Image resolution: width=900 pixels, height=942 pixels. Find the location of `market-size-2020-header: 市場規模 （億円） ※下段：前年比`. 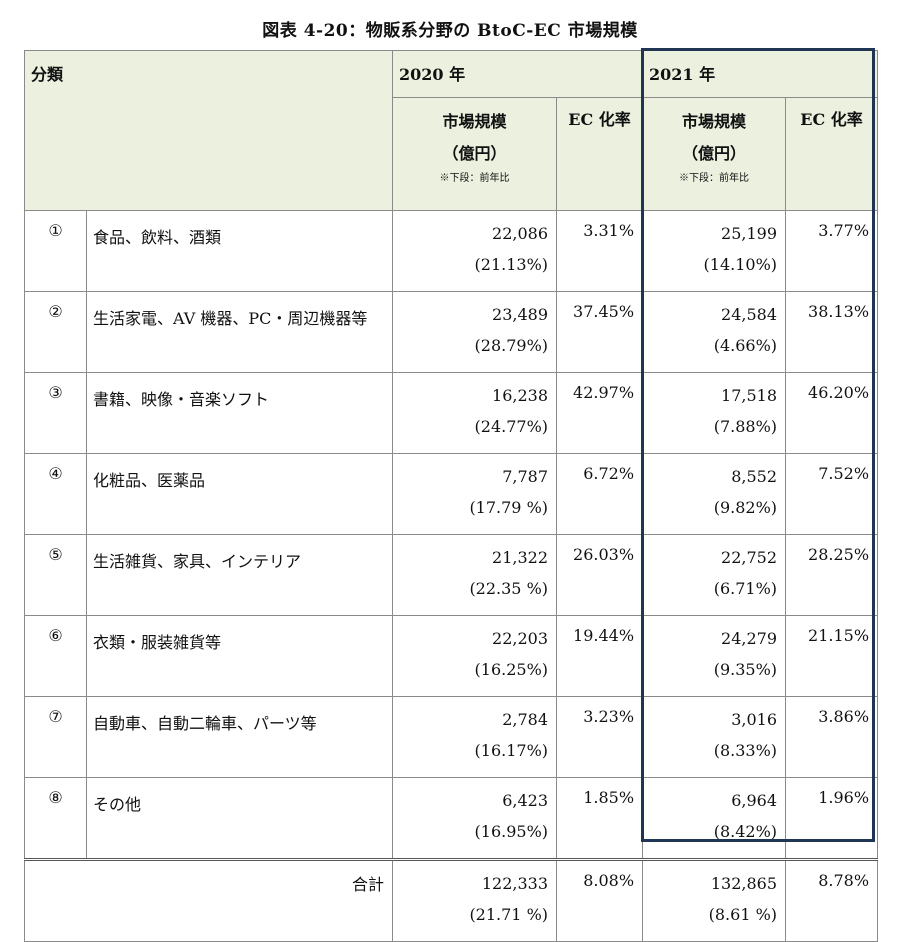

market-size-2020-header: 市場規模 （億円） ※下段：前年比 is located at coordinates (475, 154).